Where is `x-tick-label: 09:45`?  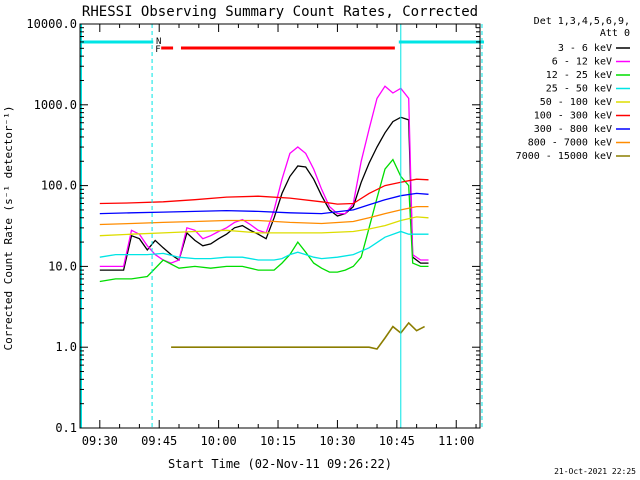
x-tick-label: 09:45 is located at coordinates (159, 441).